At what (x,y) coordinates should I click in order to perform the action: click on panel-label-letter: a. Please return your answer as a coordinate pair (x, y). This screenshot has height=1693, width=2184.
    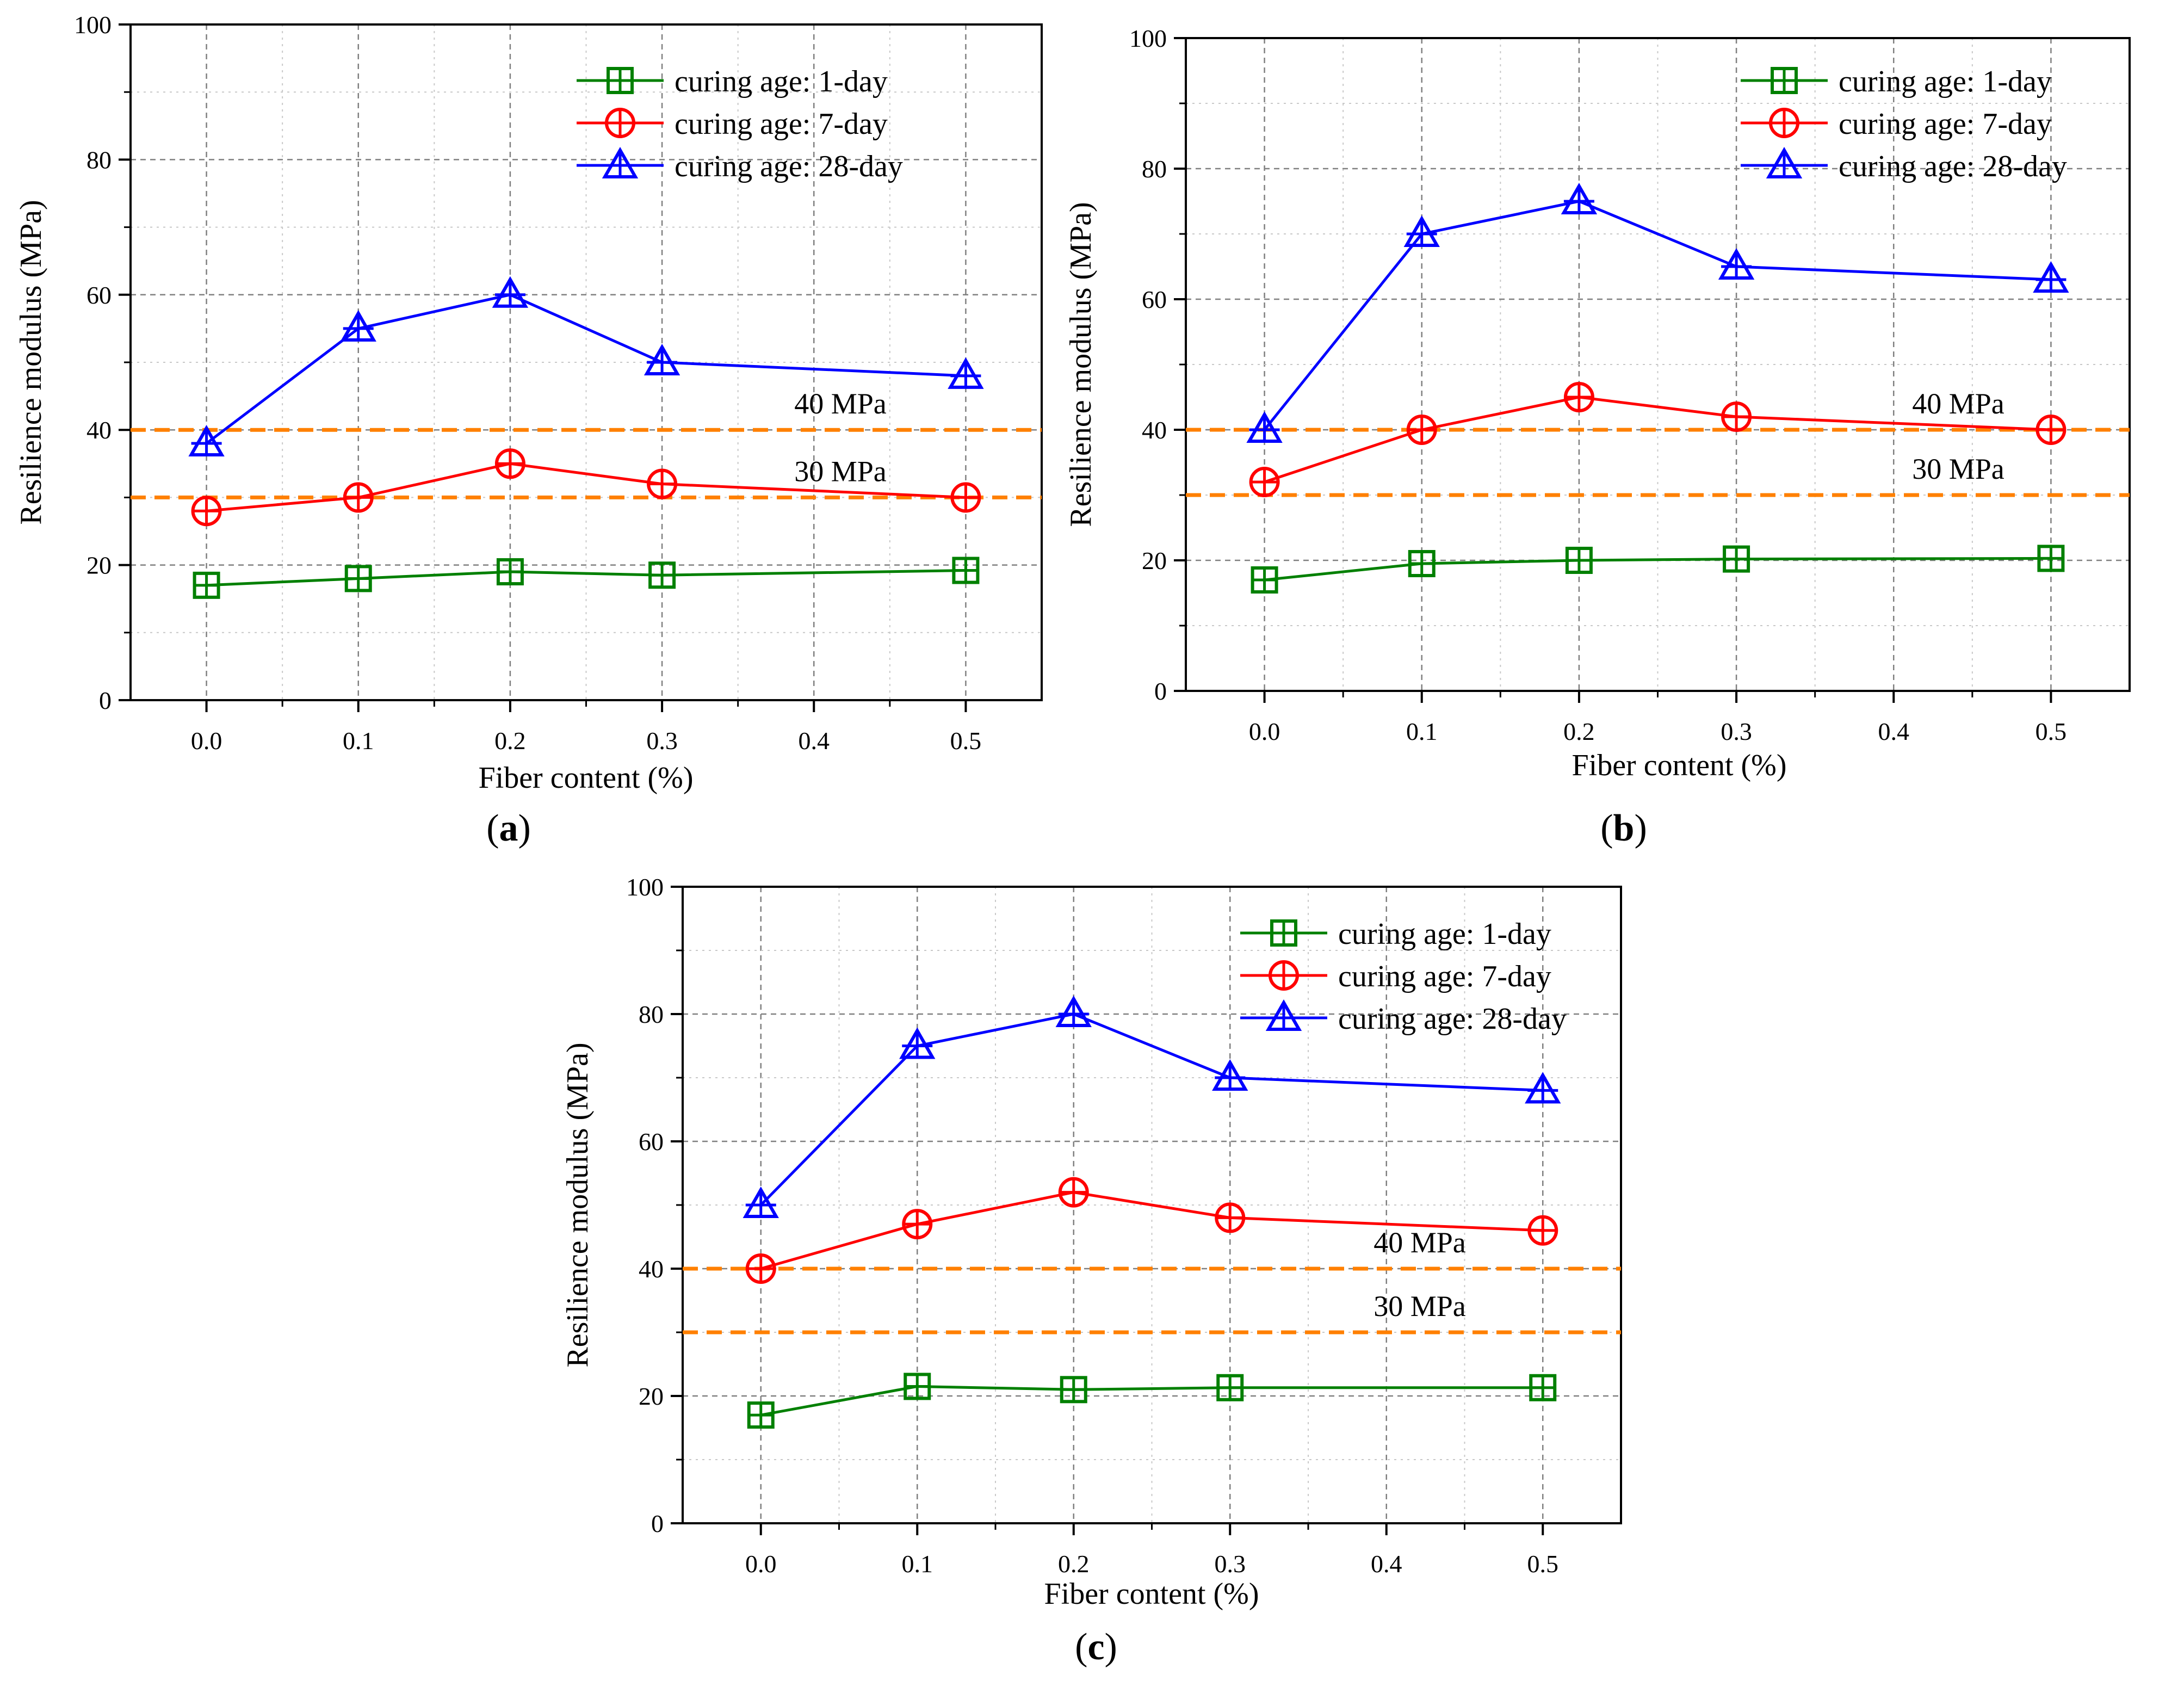
    Looking at the image, I should click on (508, 828).